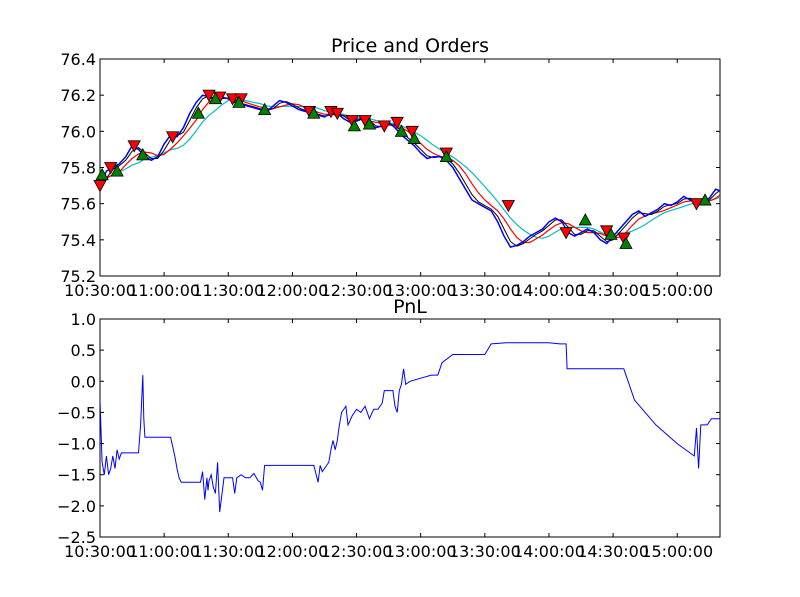 This screenshot has height=597, width=800. What do you see at coordinates (76, 444) in the screenshot?
I see `y-tick-label: −1.0` at bounding box center [76, 444].